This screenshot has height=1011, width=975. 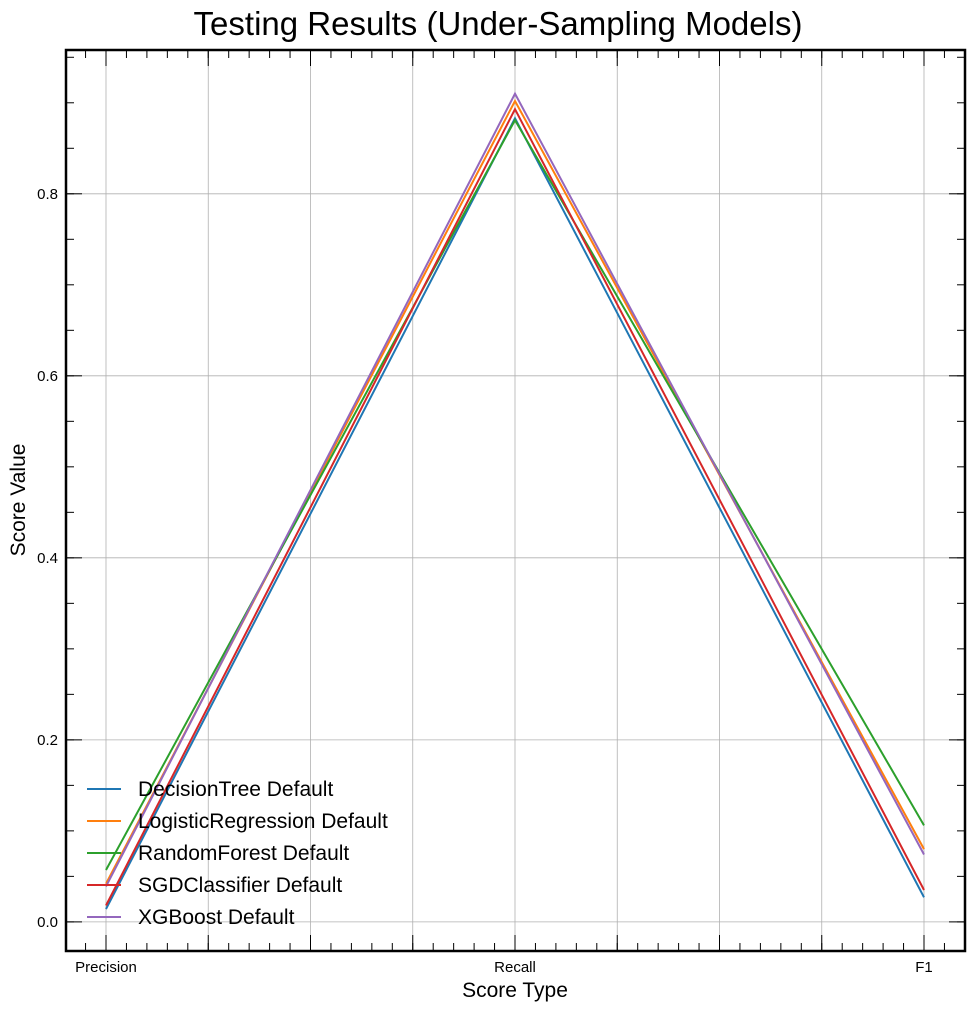 What do you see at coordinates (235, 789) in the screenshot?
I see `legend-label: DecisionTree Default` at bounding box center [235, 789].